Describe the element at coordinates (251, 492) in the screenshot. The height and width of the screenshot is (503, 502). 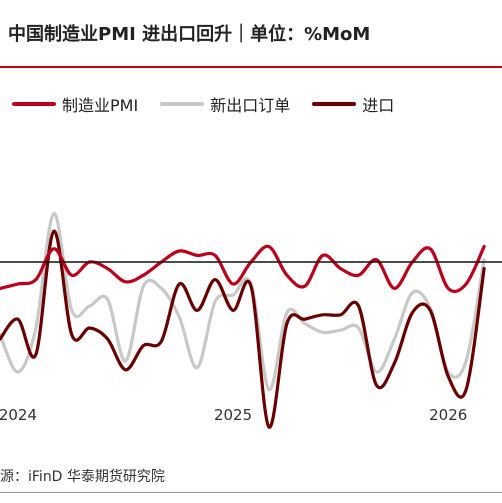
I see `bottom-rule` at that location.